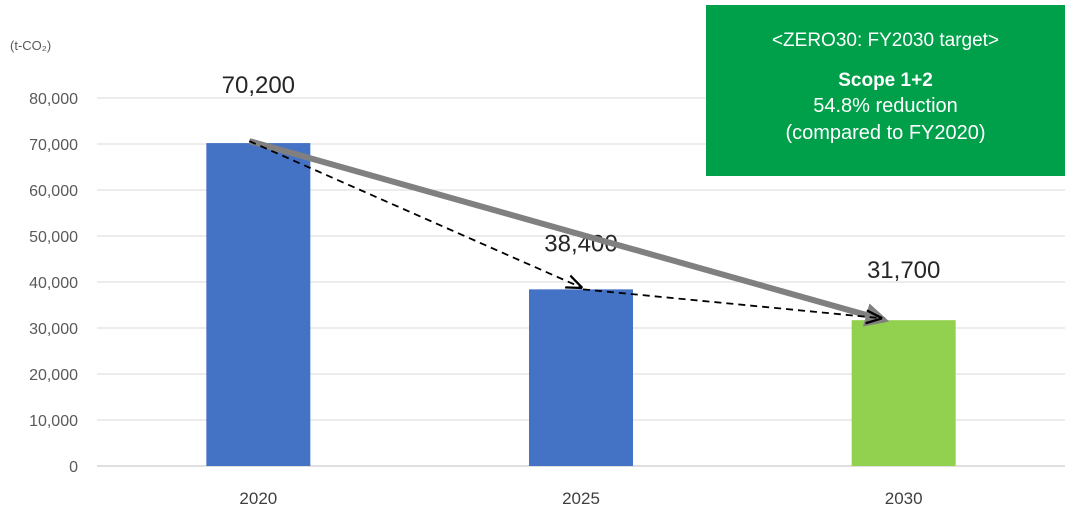  I want to click on bar-2020, so click(258, 304).